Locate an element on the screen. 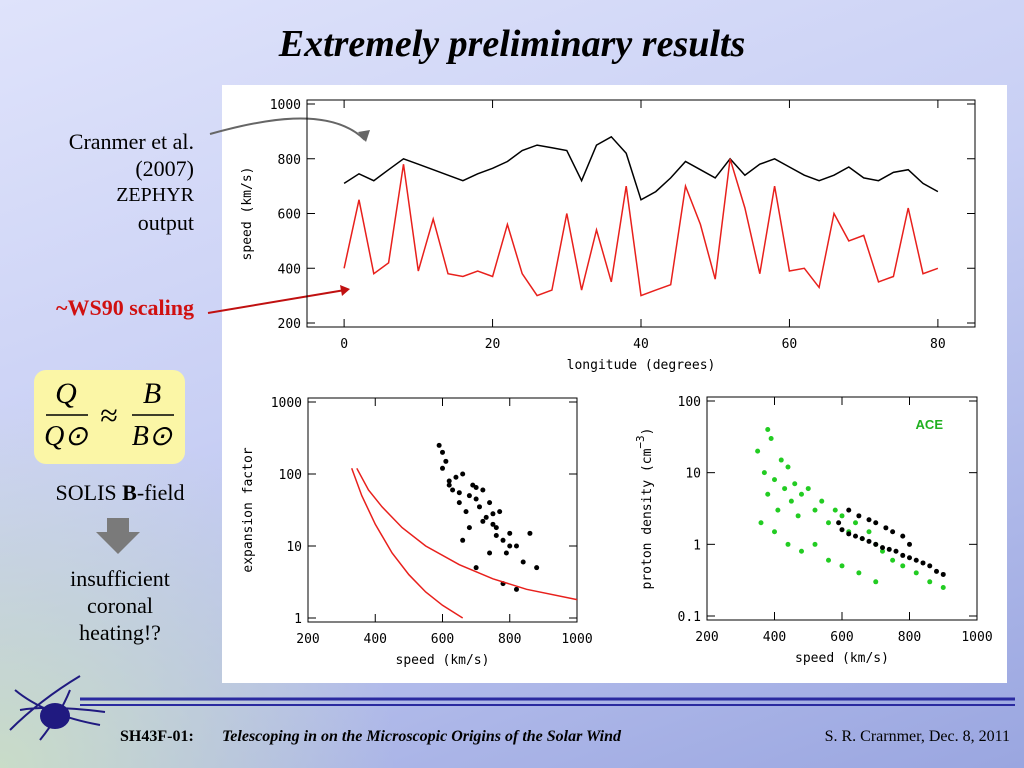 The image size is (1024, 768). text: coronal is located at coordinates (120, 605).